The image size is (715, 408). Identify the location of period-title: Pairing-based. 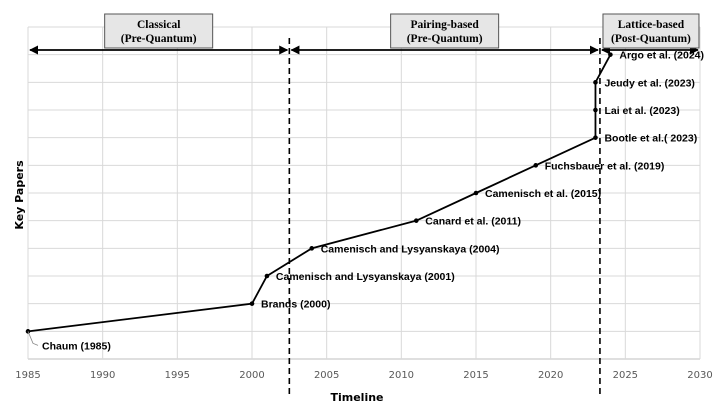
(444, 25).